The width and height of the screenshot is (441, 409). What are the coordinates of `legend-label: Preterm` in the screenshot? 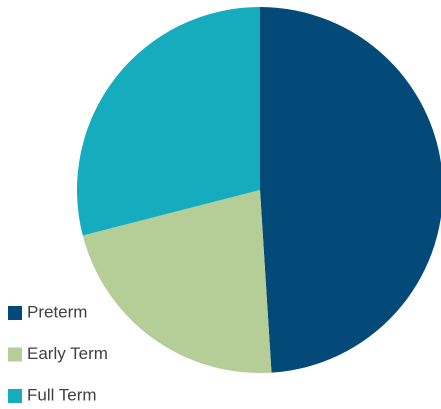 It's located at (57, 311).